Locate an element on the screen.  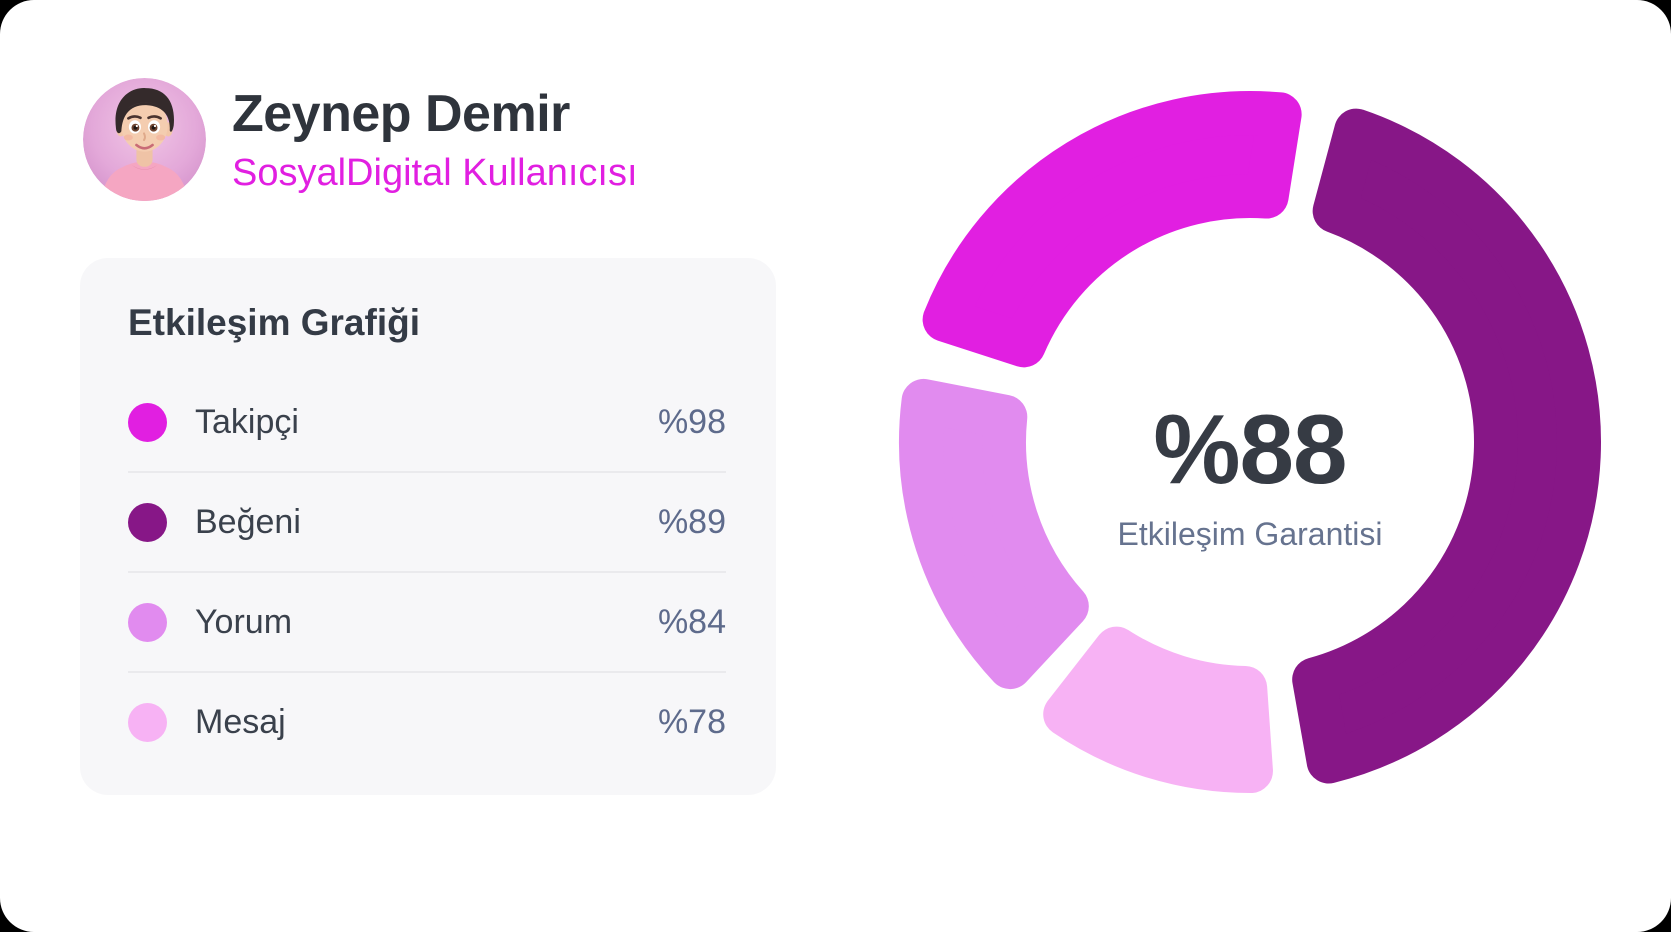
avatar-illustration is located at coordinates (144, 139).